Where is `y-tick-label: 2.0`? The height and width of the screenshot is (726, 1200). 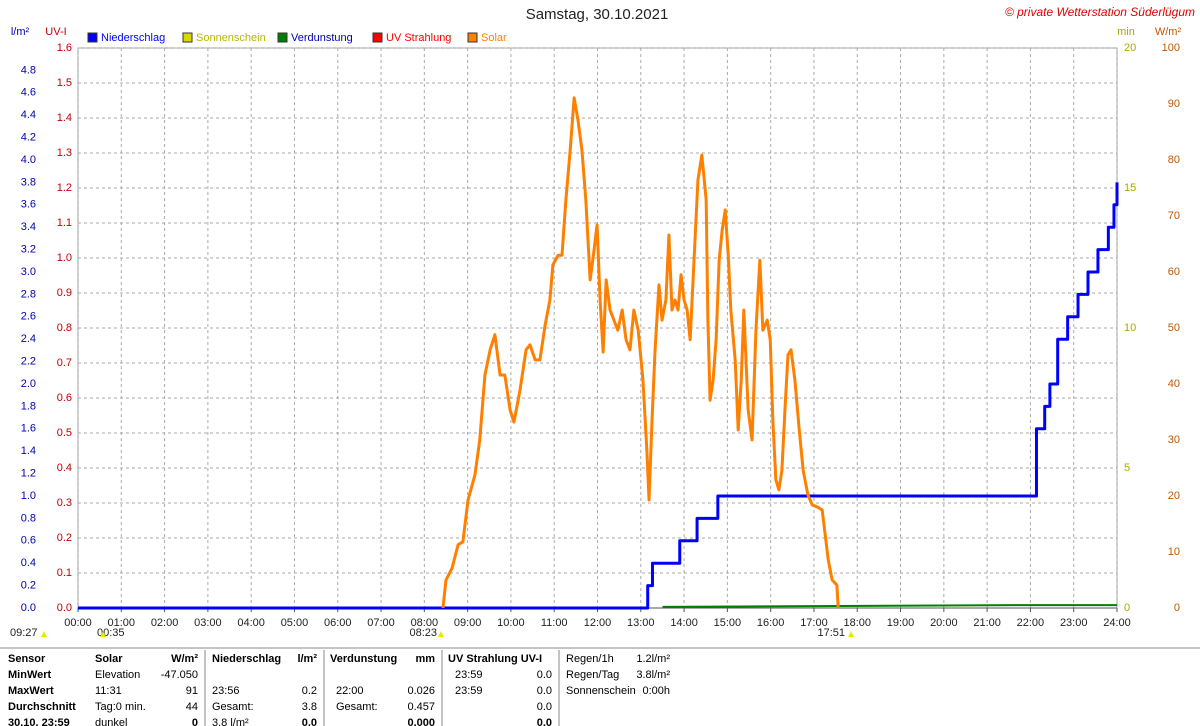
y-tick-label: 2.0 is located at coordinates (28, 384).